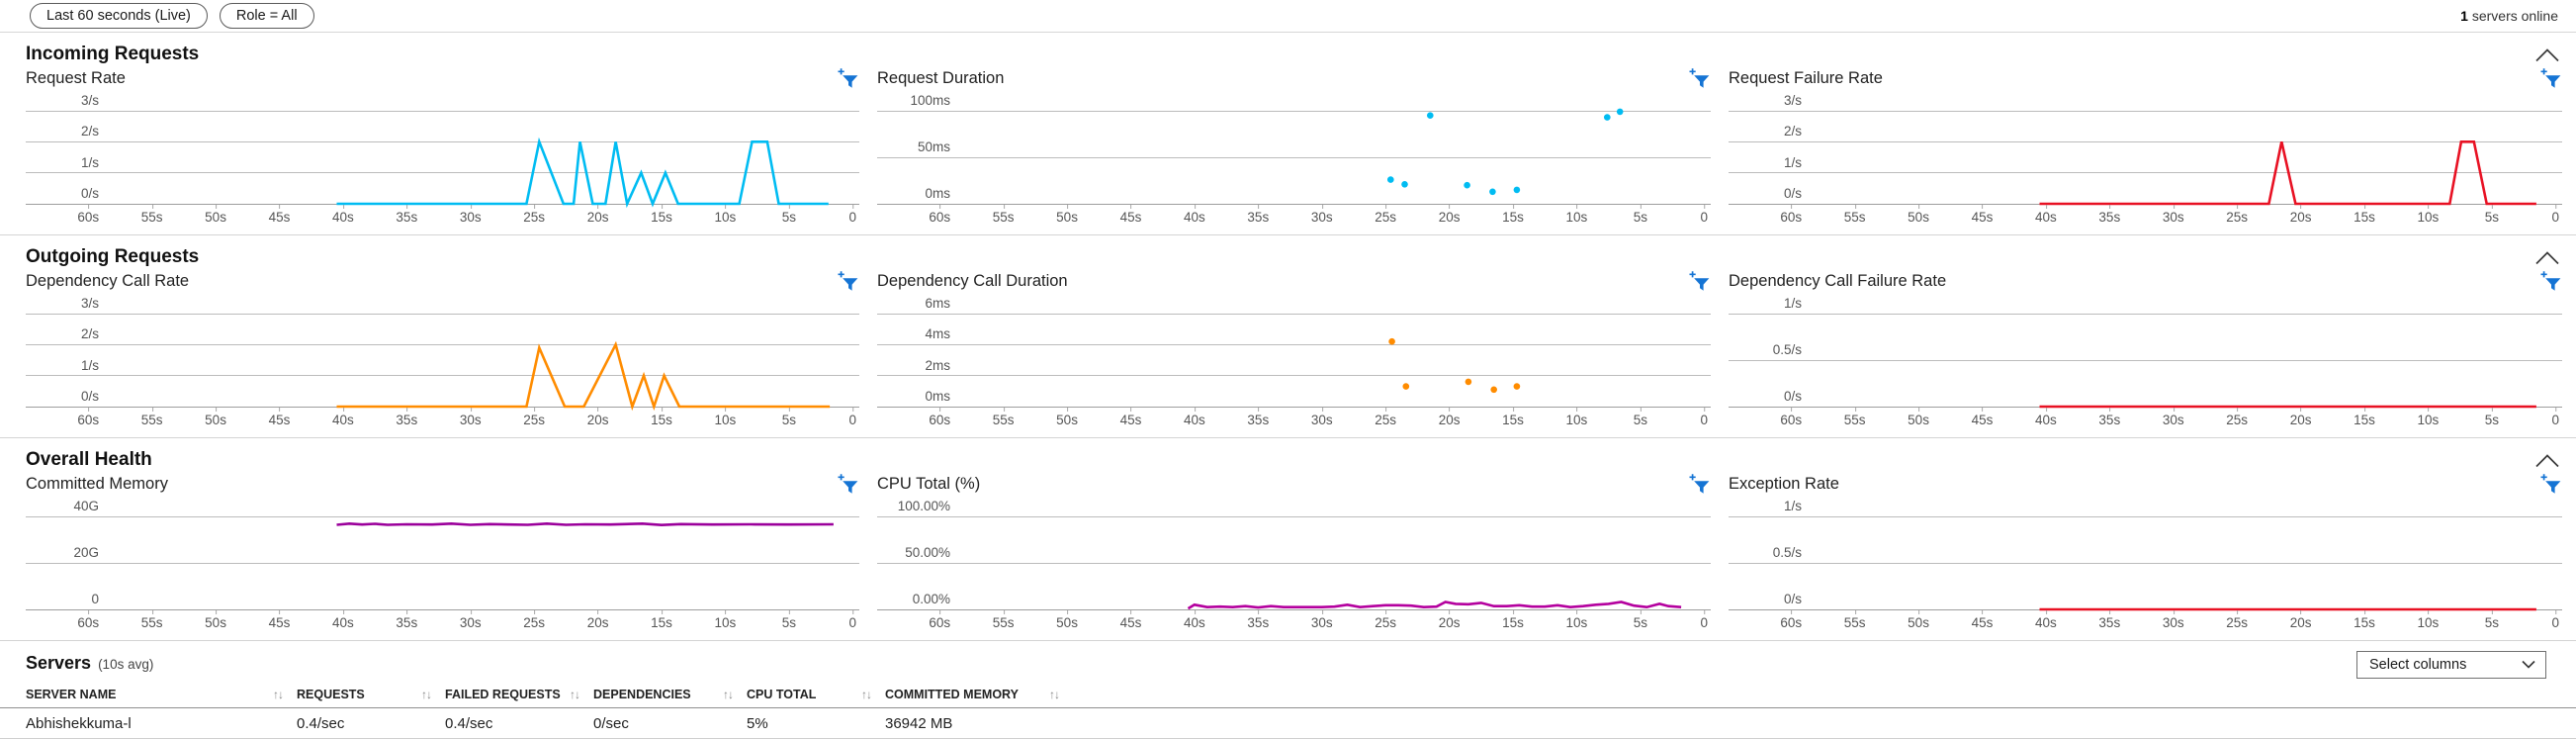 The height and width of the screenshot is (739, 2576). What do you see at coordinates (1454, 365) in the screenshot?
I see `series-points` at bounding box center [1454, 365].